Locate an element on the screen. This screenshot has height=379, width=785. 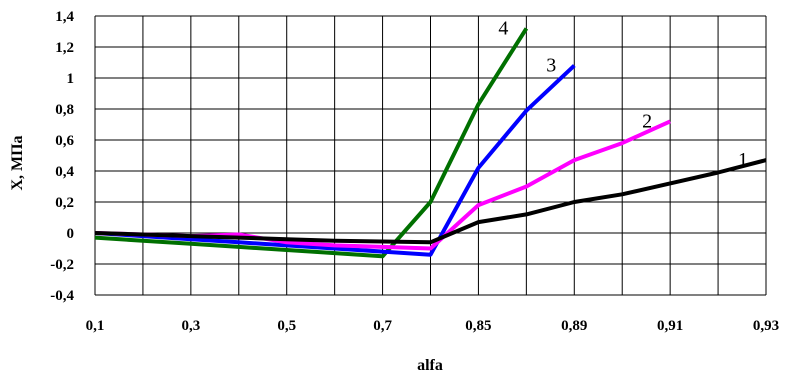
y-axis-ticks: -0,4 -0,2 0 0,2 0,4 0,6 0,8 1 1,2 1,4 is located at coordinates (62, 156).